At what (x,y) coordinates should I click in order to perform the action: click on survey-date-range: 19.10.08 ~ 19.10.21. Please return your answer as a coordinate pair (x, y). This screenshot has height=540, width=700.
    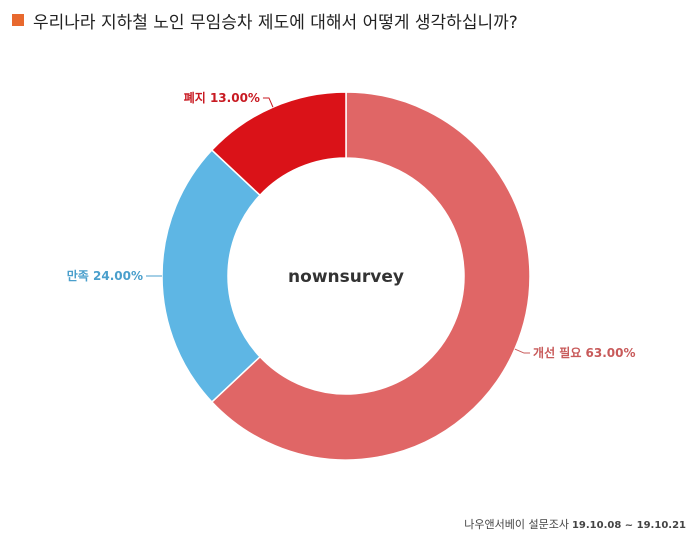
    Looking at the image, I should click on (628, 525).